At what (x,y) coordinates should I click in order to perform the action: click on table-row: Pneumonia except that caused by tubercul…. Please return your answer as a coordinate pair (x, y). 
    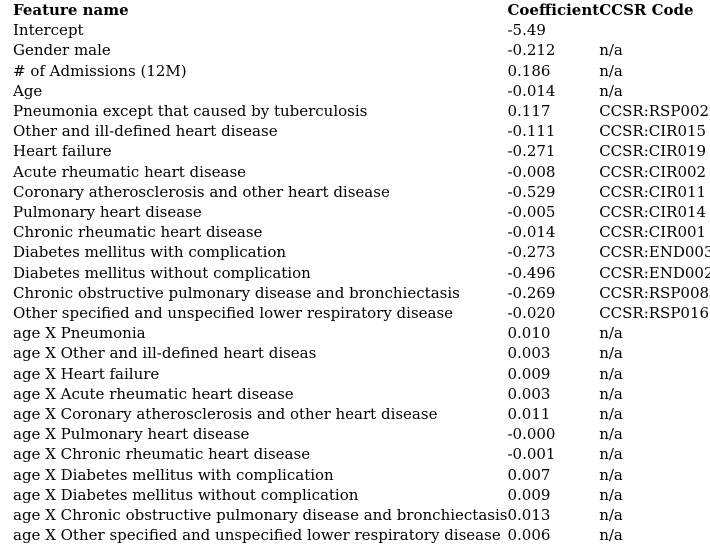
    Looking at the image, I should click on (361, 111).